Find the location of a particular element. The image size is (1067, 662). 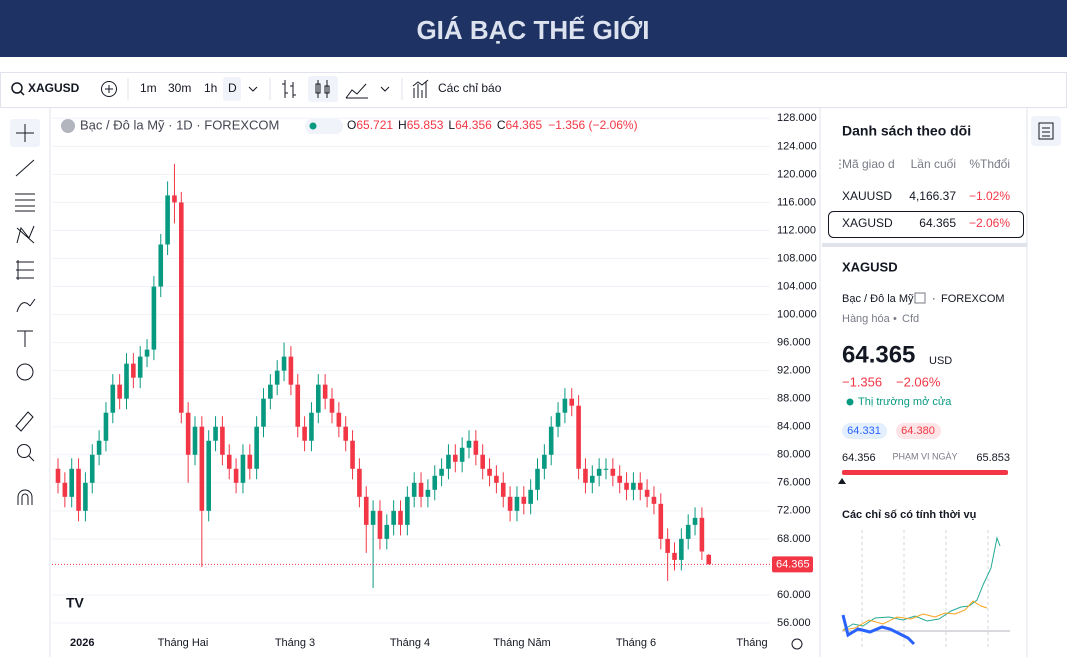

x-tick-label: Tháng 3 is located at coordinates (295, 643).